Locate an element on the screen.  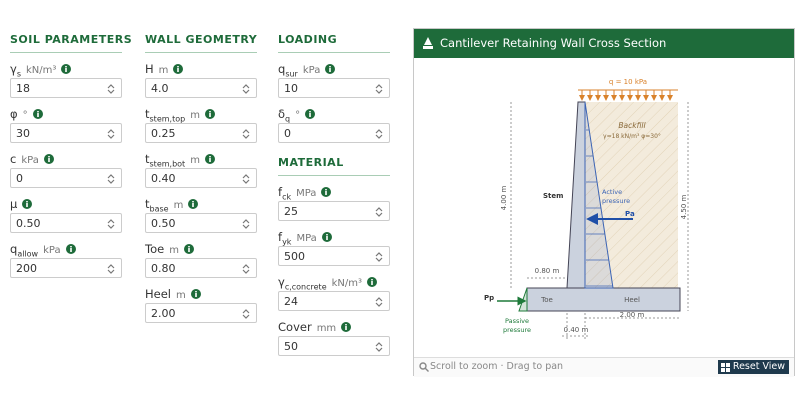
subscript: allow is located at coordinates (28, 254).